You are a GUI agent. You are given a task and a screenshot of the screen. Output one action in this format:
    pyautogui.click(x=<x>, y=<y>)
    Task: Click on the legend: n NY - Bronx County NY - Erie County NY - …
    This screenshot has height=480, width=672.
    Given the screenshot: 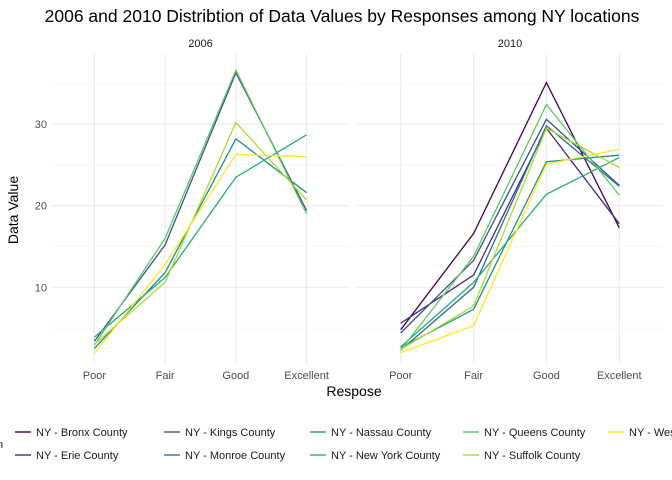 What is the action you would take?
    pyautogui.click(x=336, y=444)
    